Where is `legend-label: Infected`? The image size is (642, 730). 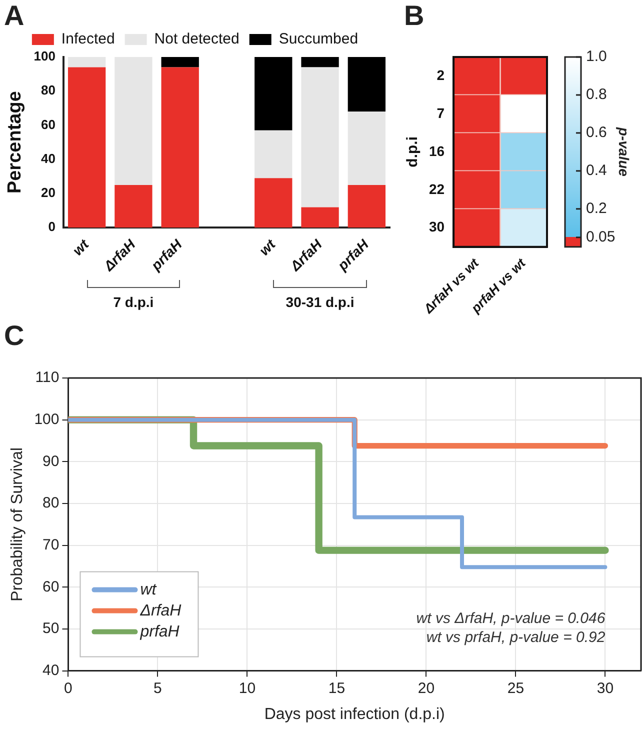
legend-label: Infected is located at coordinates (88, 39).